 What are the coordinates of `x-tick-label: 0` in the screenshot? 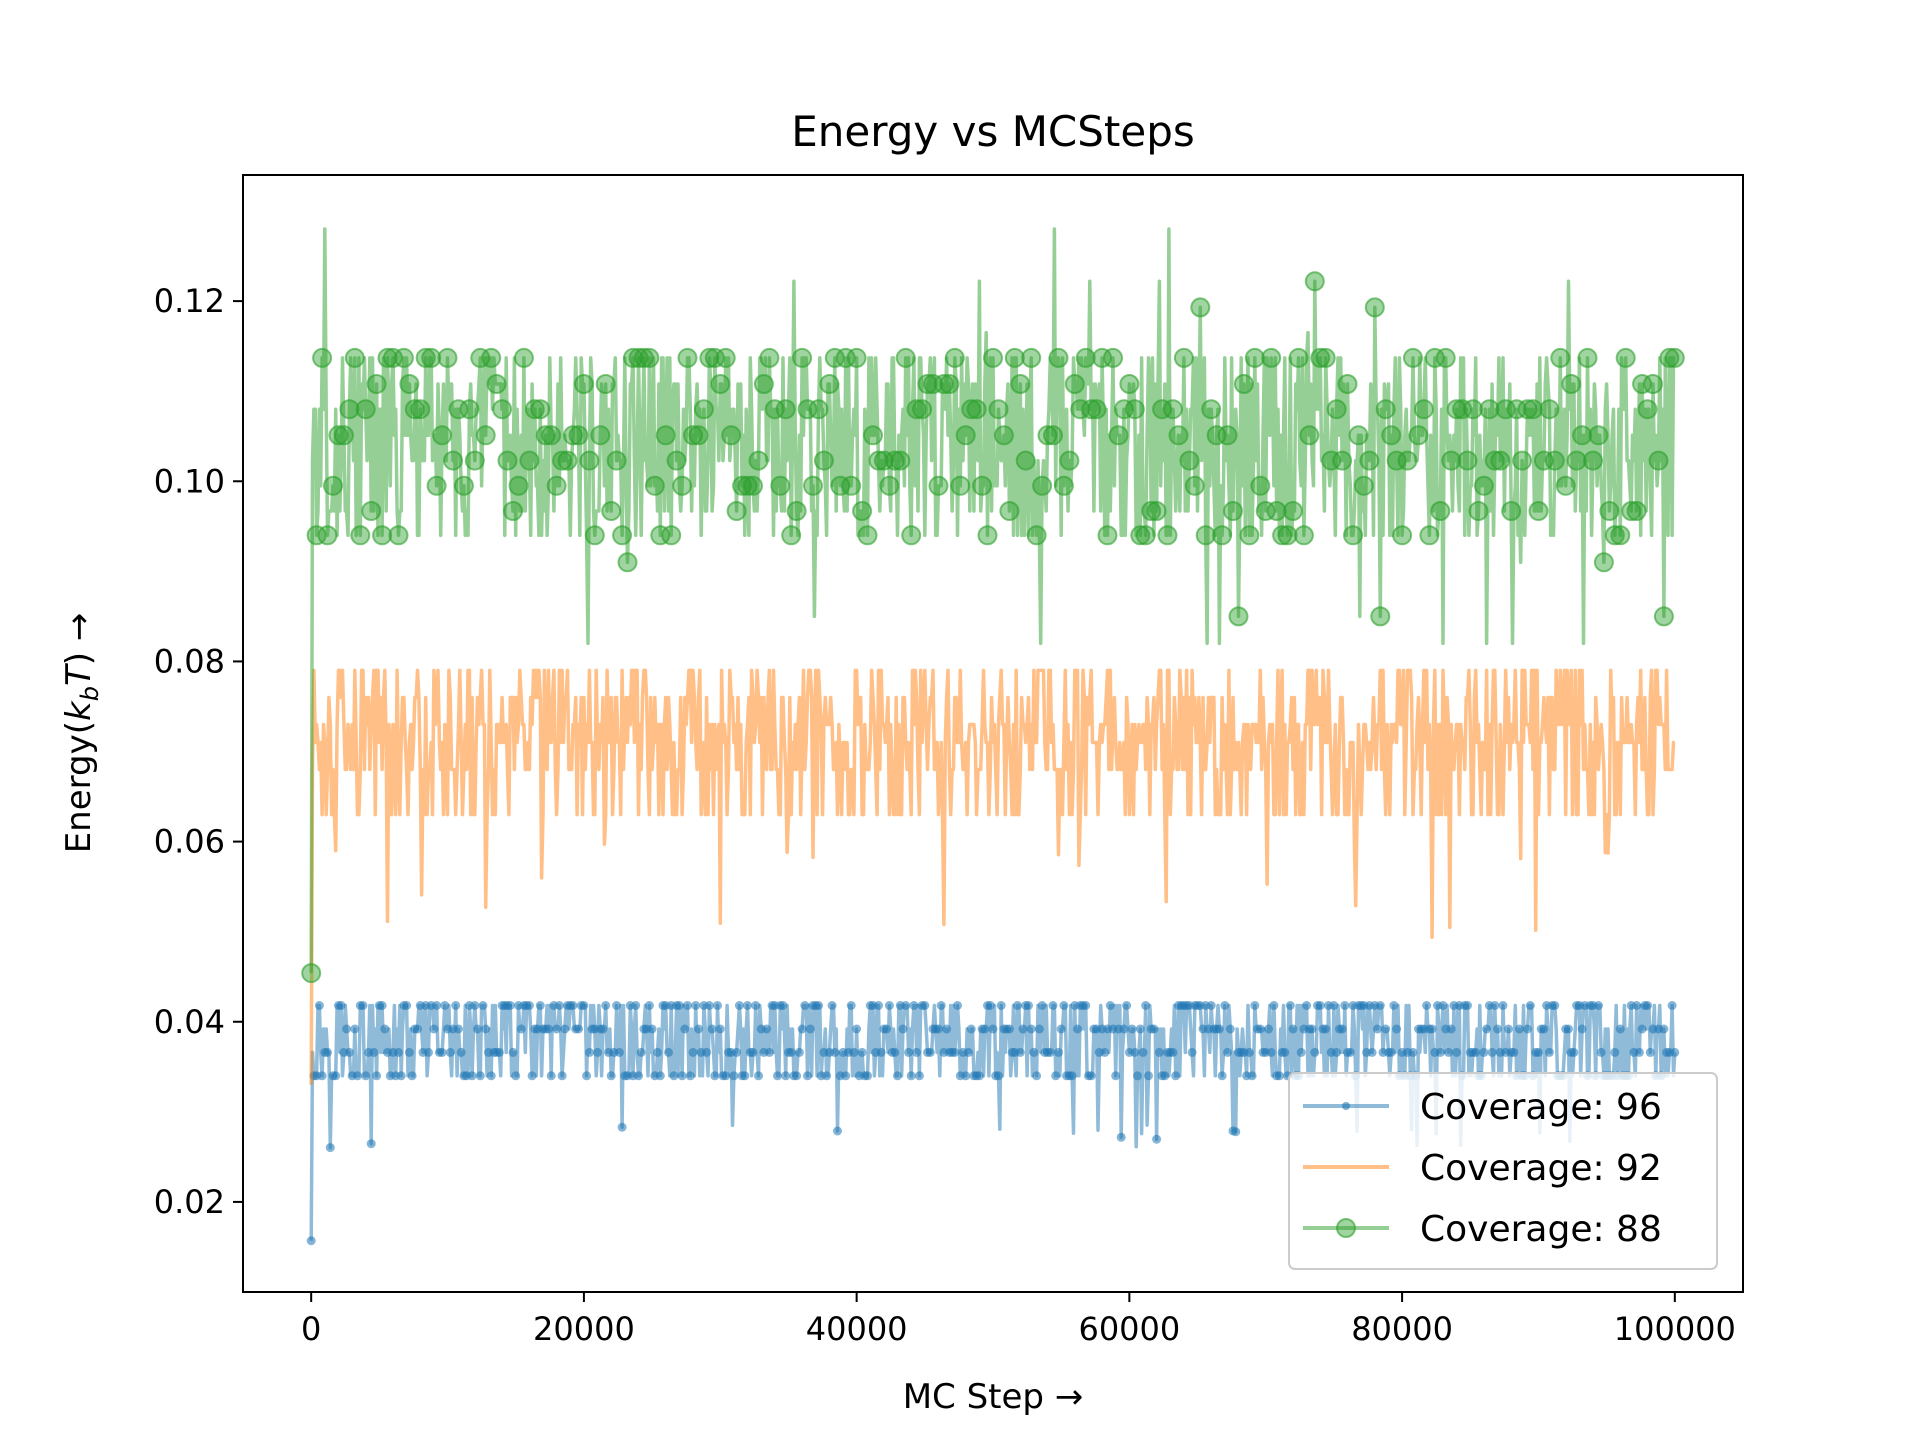 It's located at (311, 1329).